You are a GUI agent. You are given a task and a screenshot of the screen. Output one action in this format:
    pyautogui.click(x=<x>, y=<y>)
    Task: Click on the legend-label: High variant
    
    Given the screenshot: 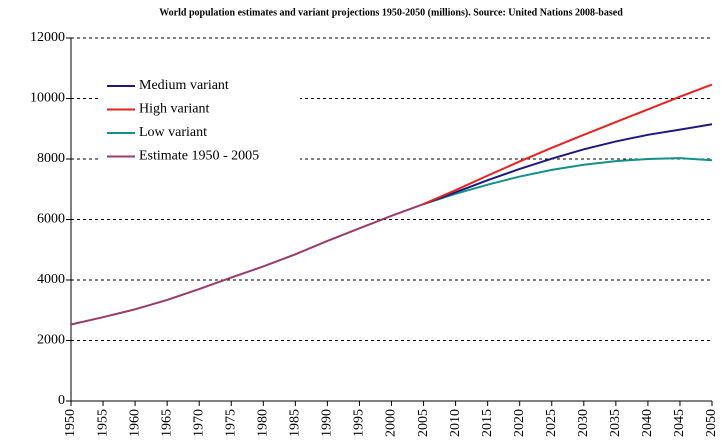 What is the action you would take?
    pyautogui.click(x=174, y=109)
    